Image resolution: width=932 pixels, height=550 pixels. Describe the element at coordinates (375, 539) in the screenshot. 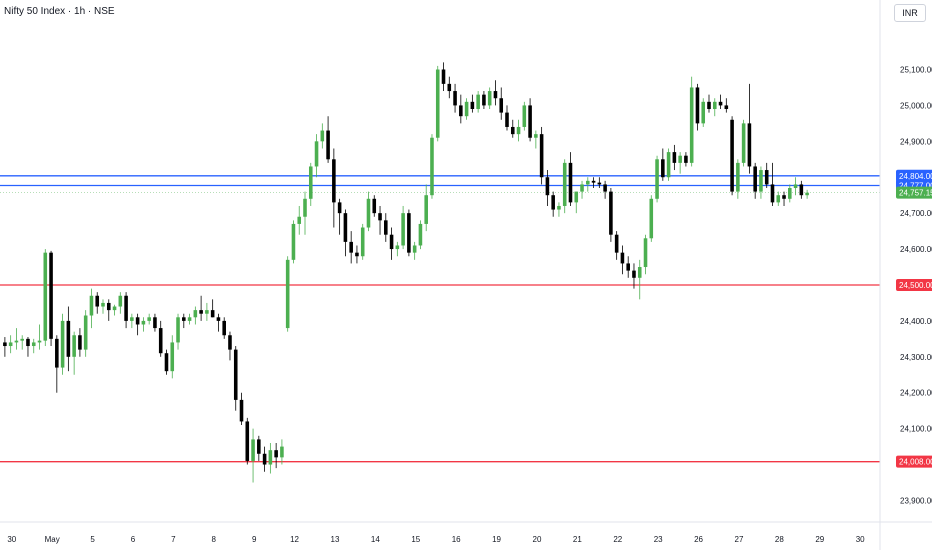

I see `x-tick-label: 14` at that location.